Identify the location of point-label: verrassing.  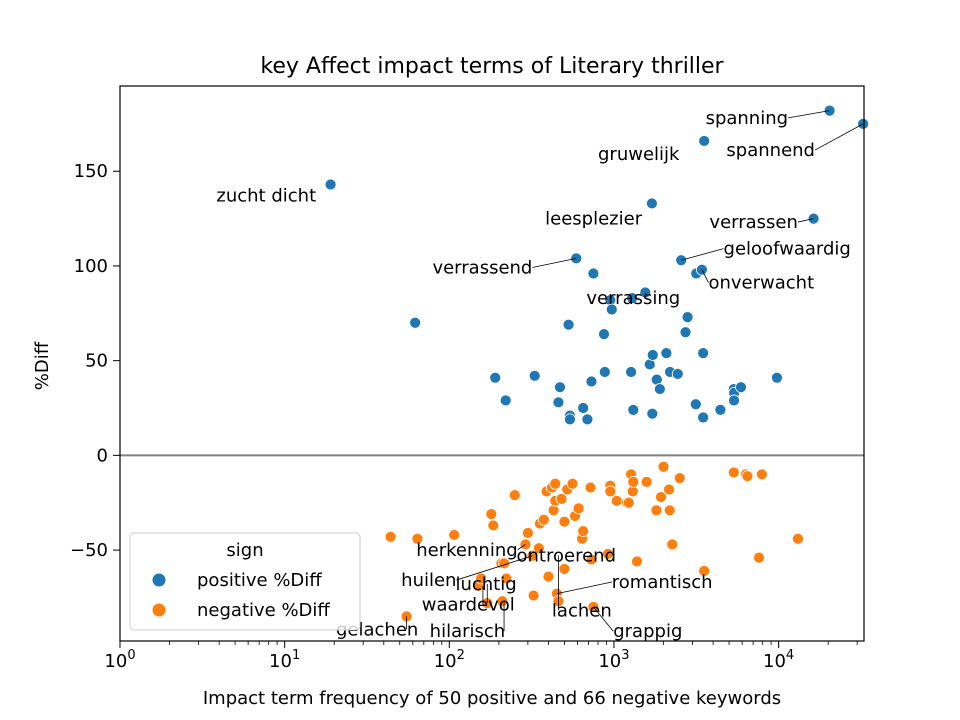
(633, 298).